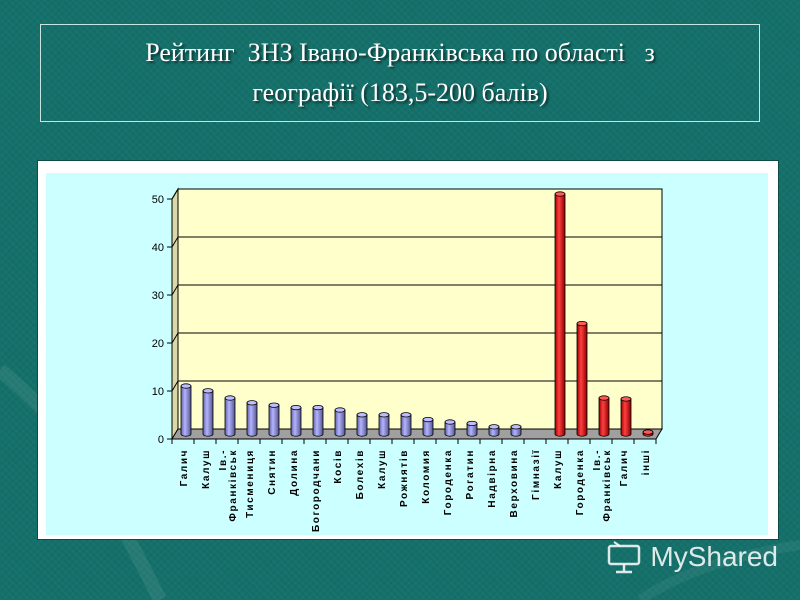 Image resolution: width=800 pixels, height=600 pixels. Describe the element at coordinates (426, 476) in the screenshot. I see `x-tick-label: Коломия` at that location.